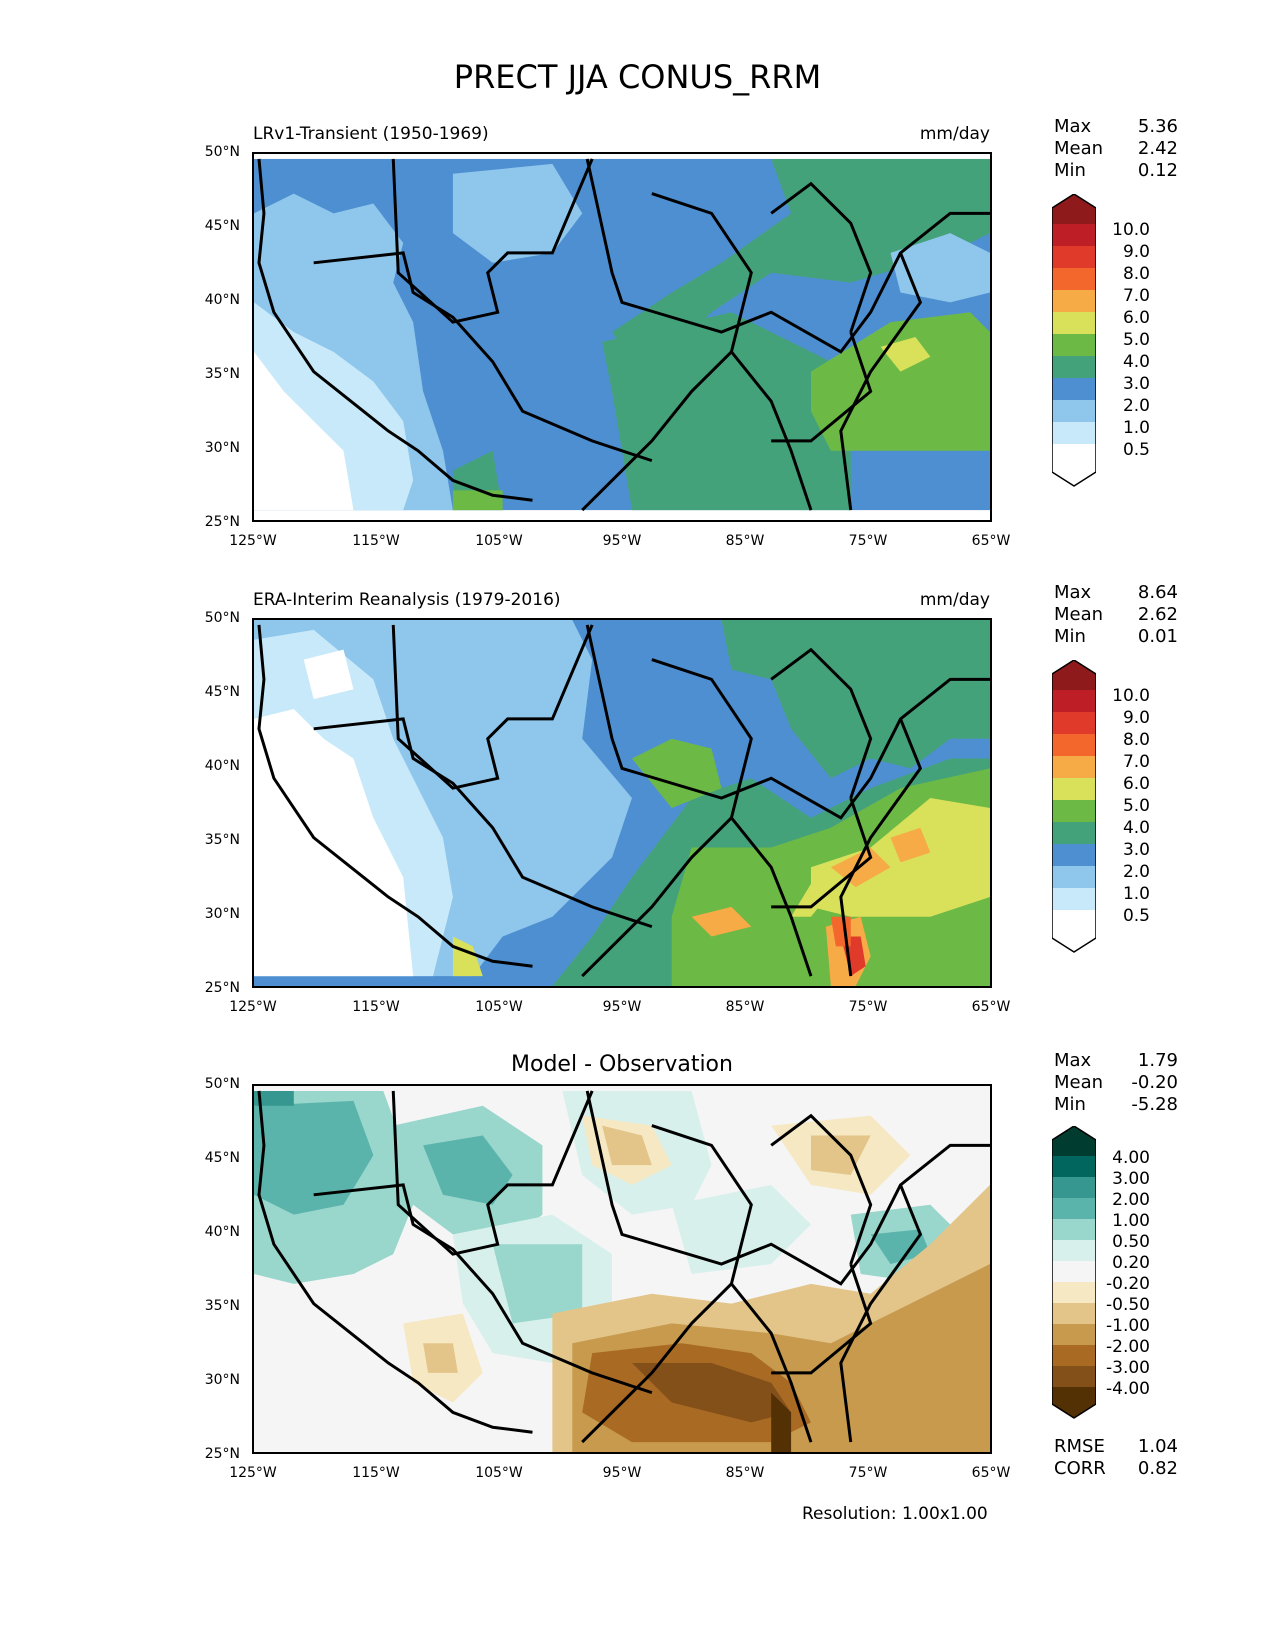 The width and height of the screenshot is (1275, 1650). I want to click on panel1-colorbar-label: 10.0, so click(1131, 230).